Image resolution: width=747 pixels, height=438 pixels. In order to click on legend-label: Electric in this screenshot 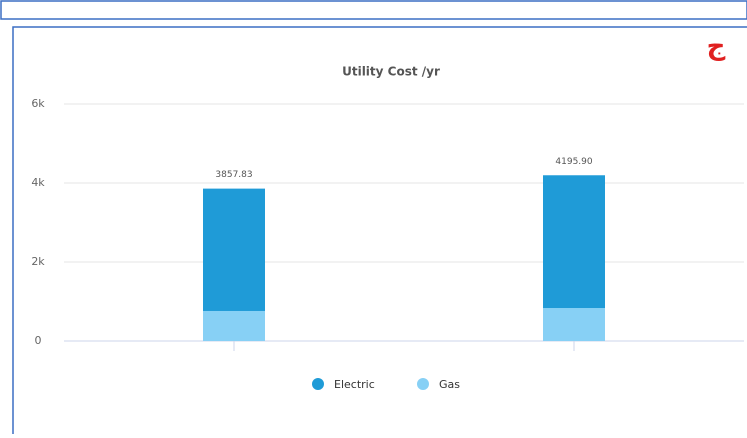, I will do `click(354, 384)`.